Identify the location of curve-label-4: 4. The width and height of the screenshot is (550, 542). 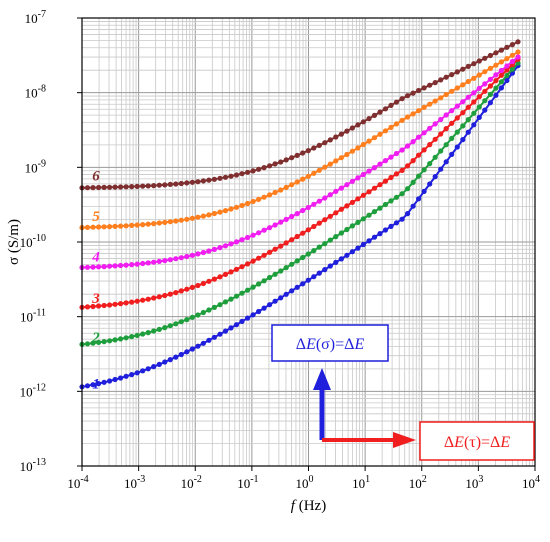
(95, 257).